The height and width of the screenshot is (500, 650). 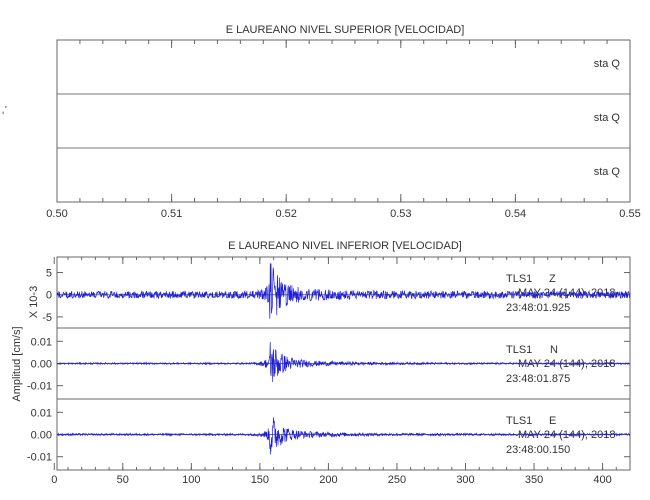 I want to click on x-tick-label: 150, so click(x=260, y=480).